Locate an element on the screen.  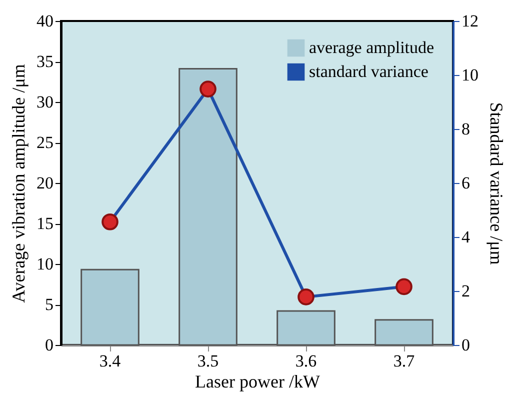
y-tick-label: 5 is located at coordinates (49, 304).